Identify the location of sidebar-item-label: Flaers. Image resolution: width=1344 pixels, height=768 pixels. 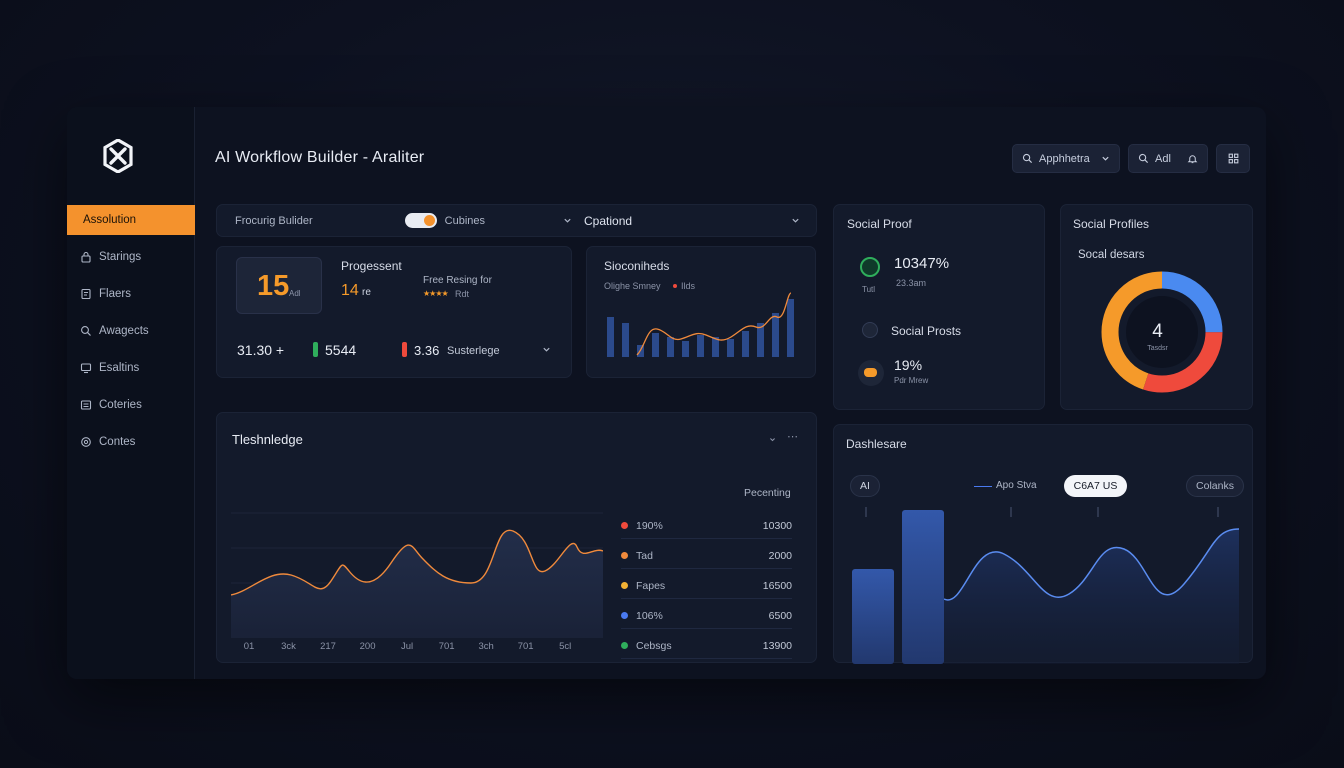
(115, 294).